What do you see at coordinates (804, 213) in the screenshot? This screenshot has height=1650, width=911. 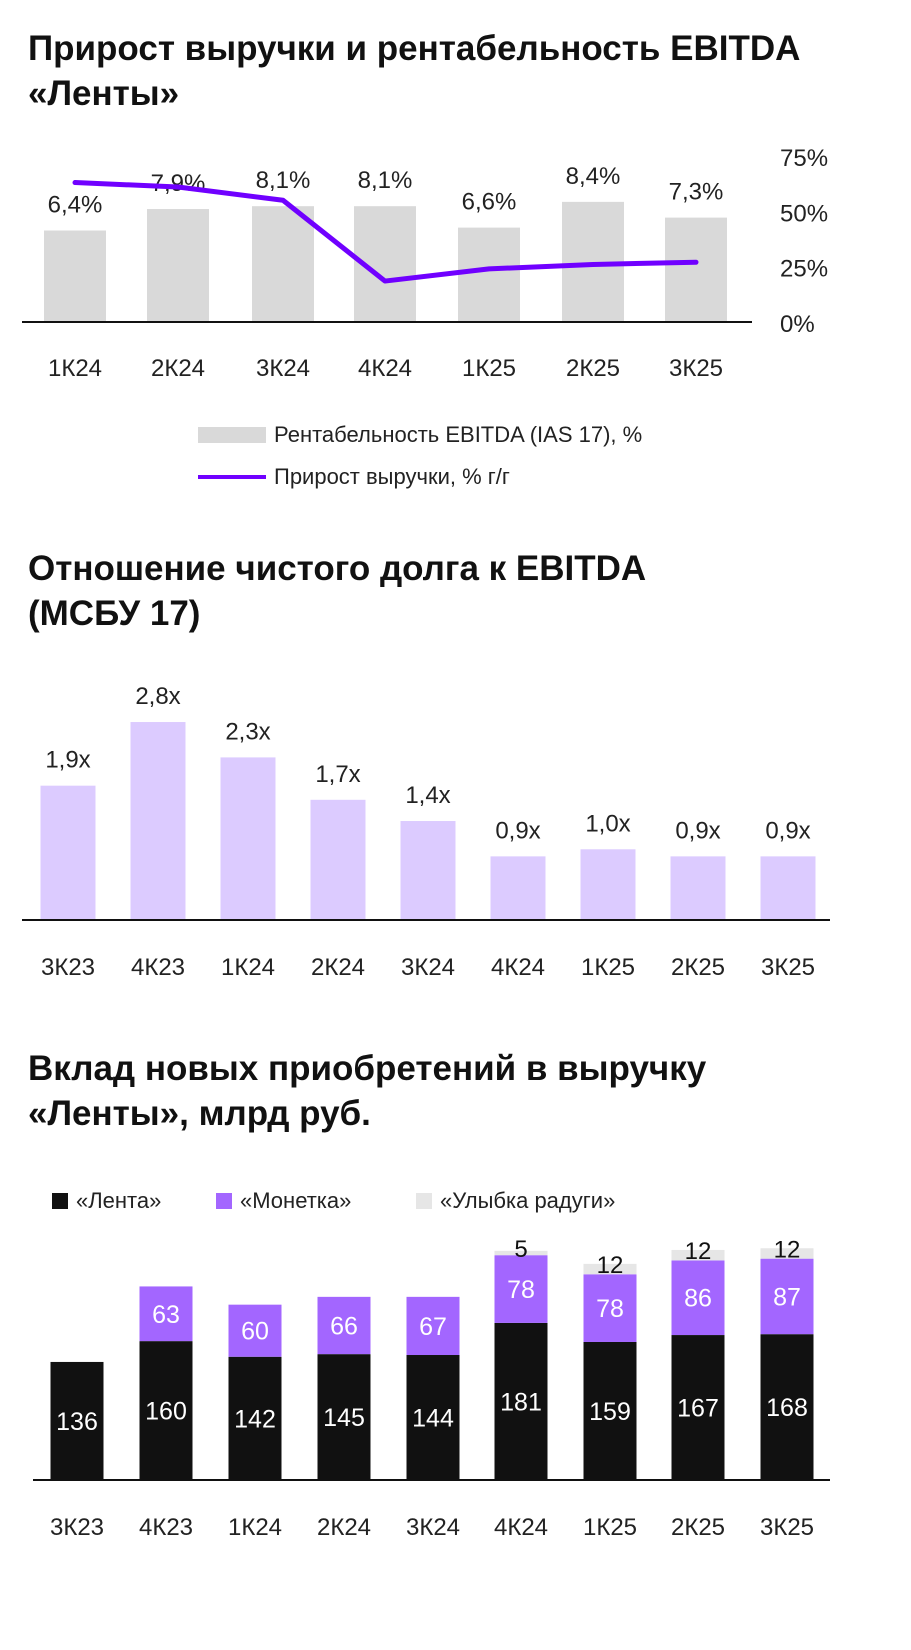 I see `right-axis-tick: 50%` at bounding box center [804, 213].